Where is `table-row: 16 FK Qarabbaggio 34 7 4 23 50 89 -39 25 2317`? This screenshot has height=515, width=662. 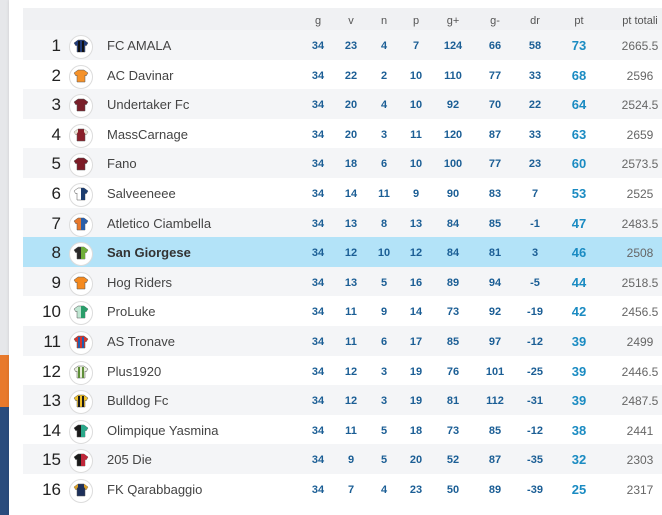
table-row: 16 FK Qarabbaggio 34 7 4 23 50 89 -39 25 2317 is located at coordinates (342, 488).